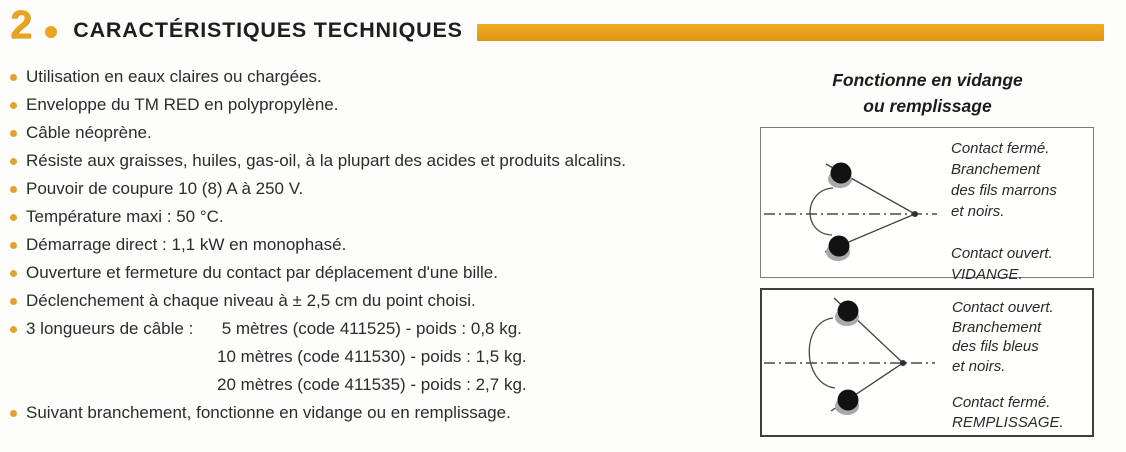  What do you see at coordinates (1020, 264) in the screenshot?
I see `vidange-result-text: Contact ouvert. VIDANGE.` at bounding box center [1020, 264].